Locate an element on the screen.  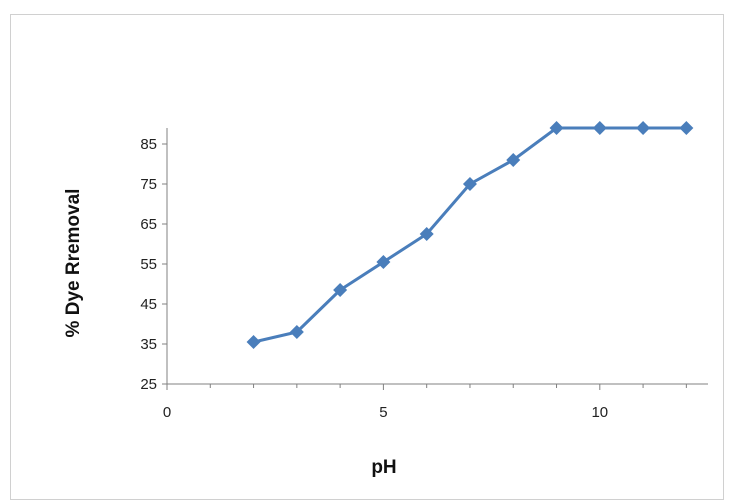
y-tick-label: 55 is located at coordinates (148, 264).